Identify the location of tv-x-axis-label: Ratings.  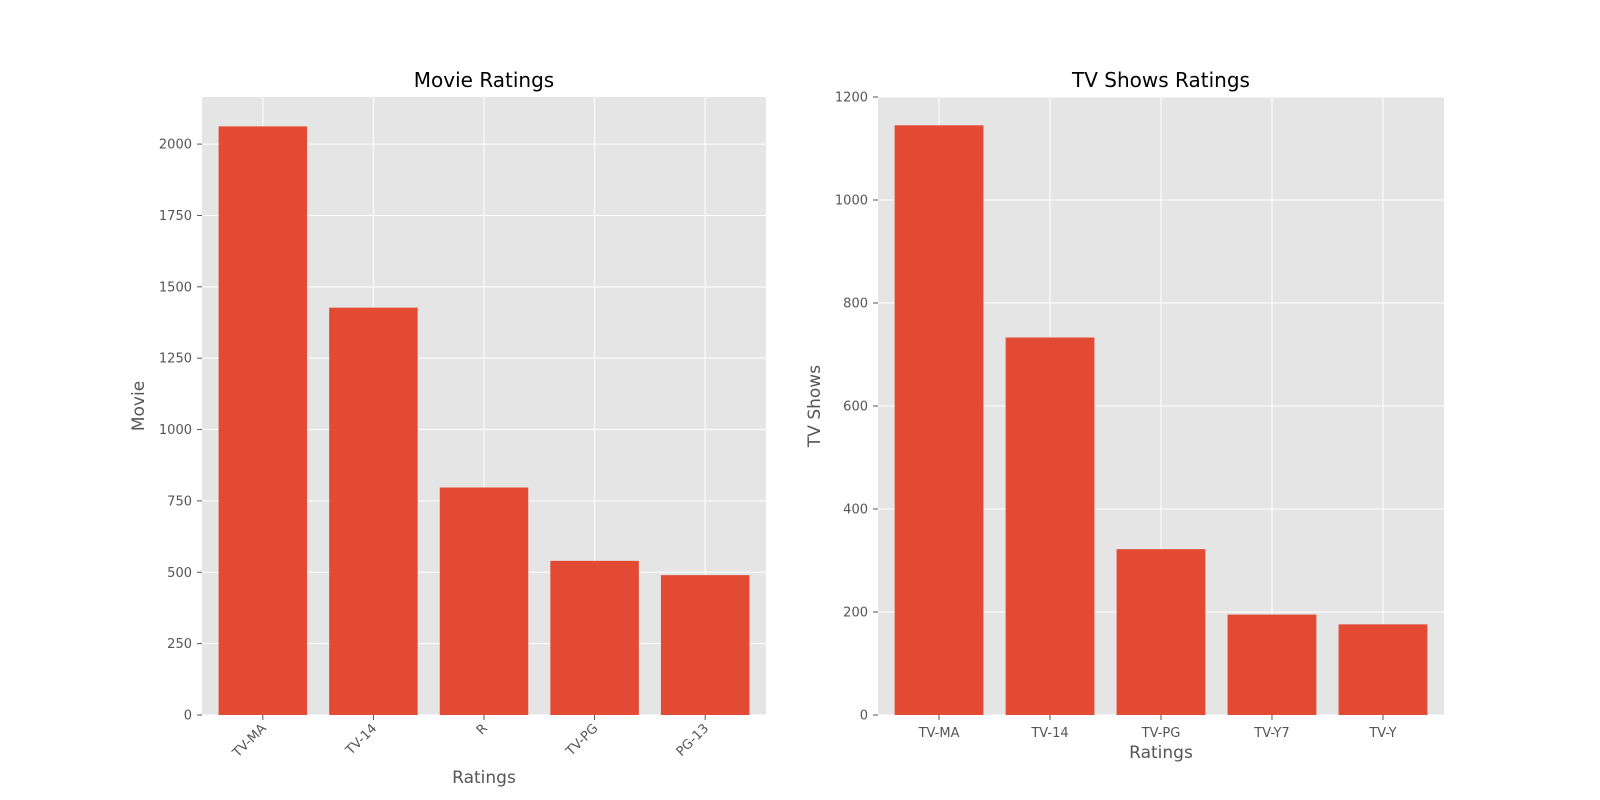
(1161, 753).